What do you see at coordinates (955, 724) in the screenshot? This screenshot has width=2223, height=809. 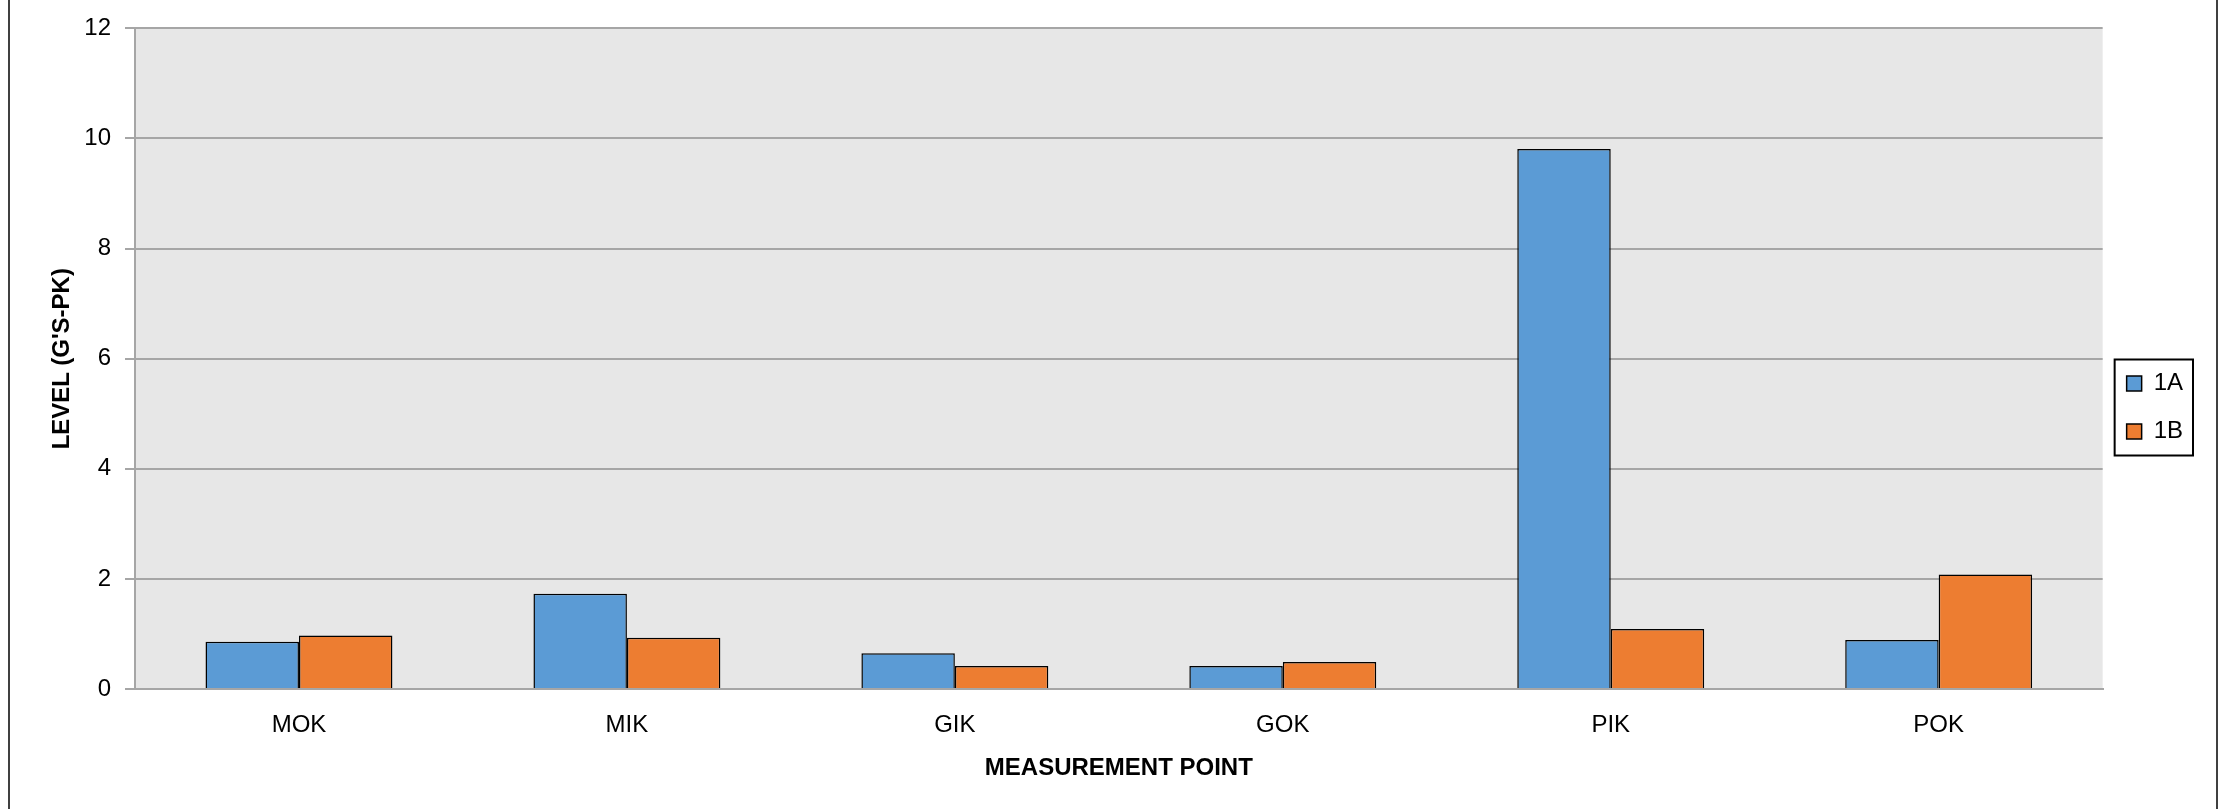 I see `x-tick-label: GIK` at bounding box center [955, 724].